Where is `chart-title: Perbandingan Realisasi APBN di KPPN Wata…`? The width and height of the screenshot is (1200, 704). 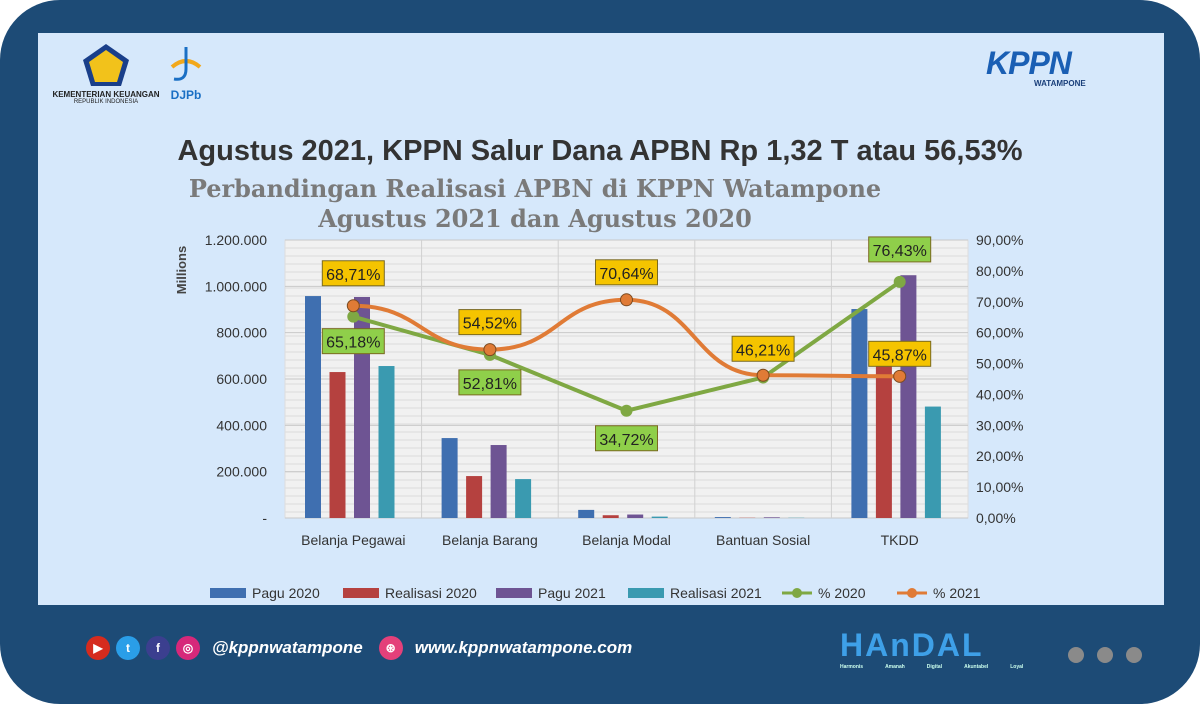 chart-title: Perbandingan Realisasi APBN di KPPN Wata… is located at coordinates (535, 204).